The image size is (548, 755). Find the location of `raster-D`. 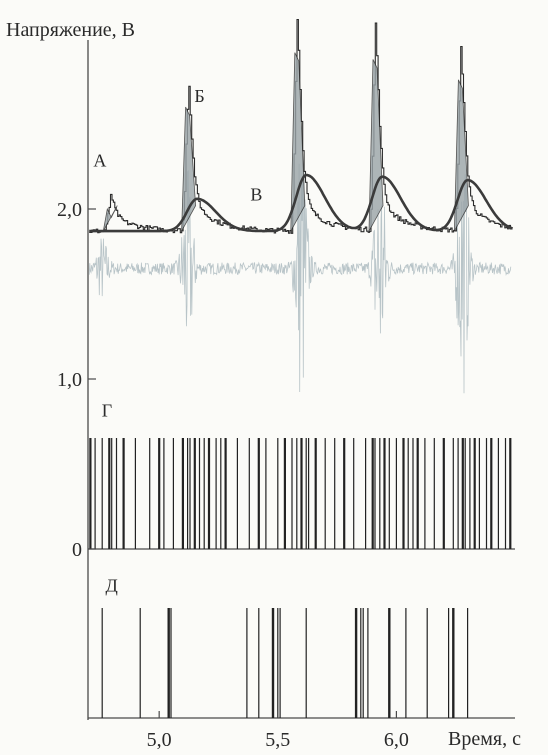

raster-D is located at coordinates (285, 663).